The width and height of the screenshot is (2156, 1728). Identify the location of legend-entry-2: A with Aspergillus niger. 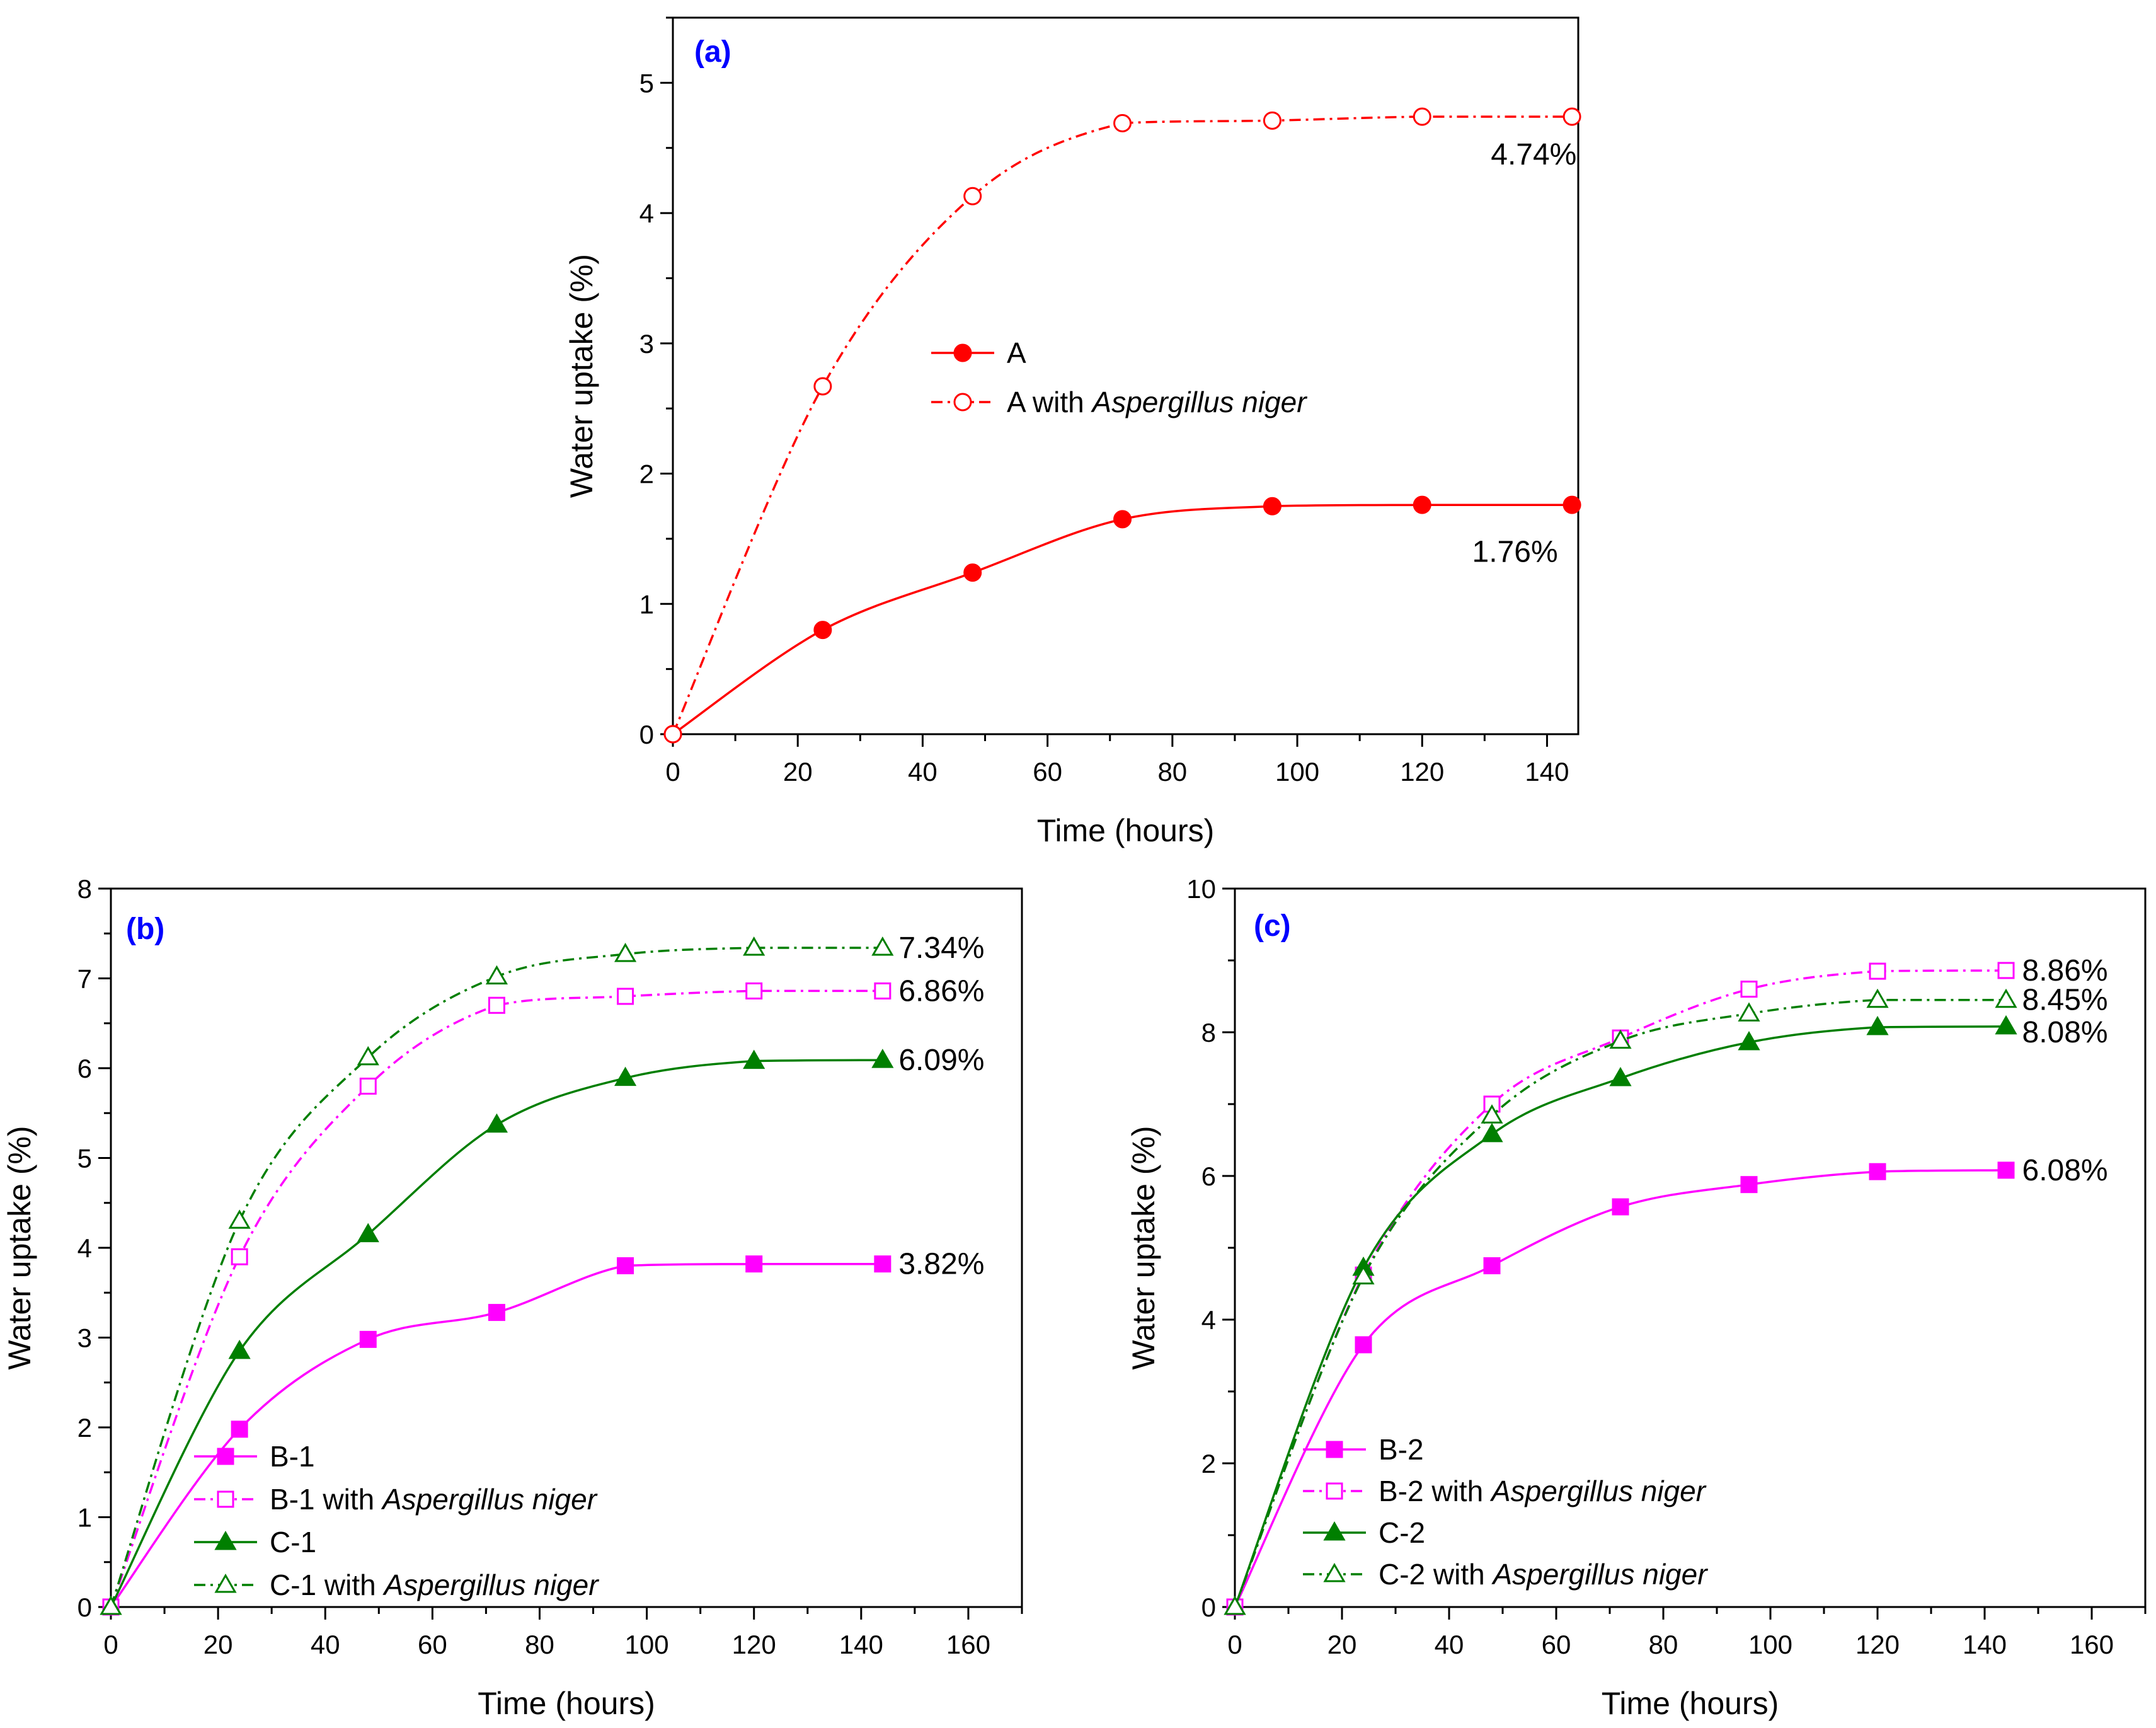
(1119, 402).